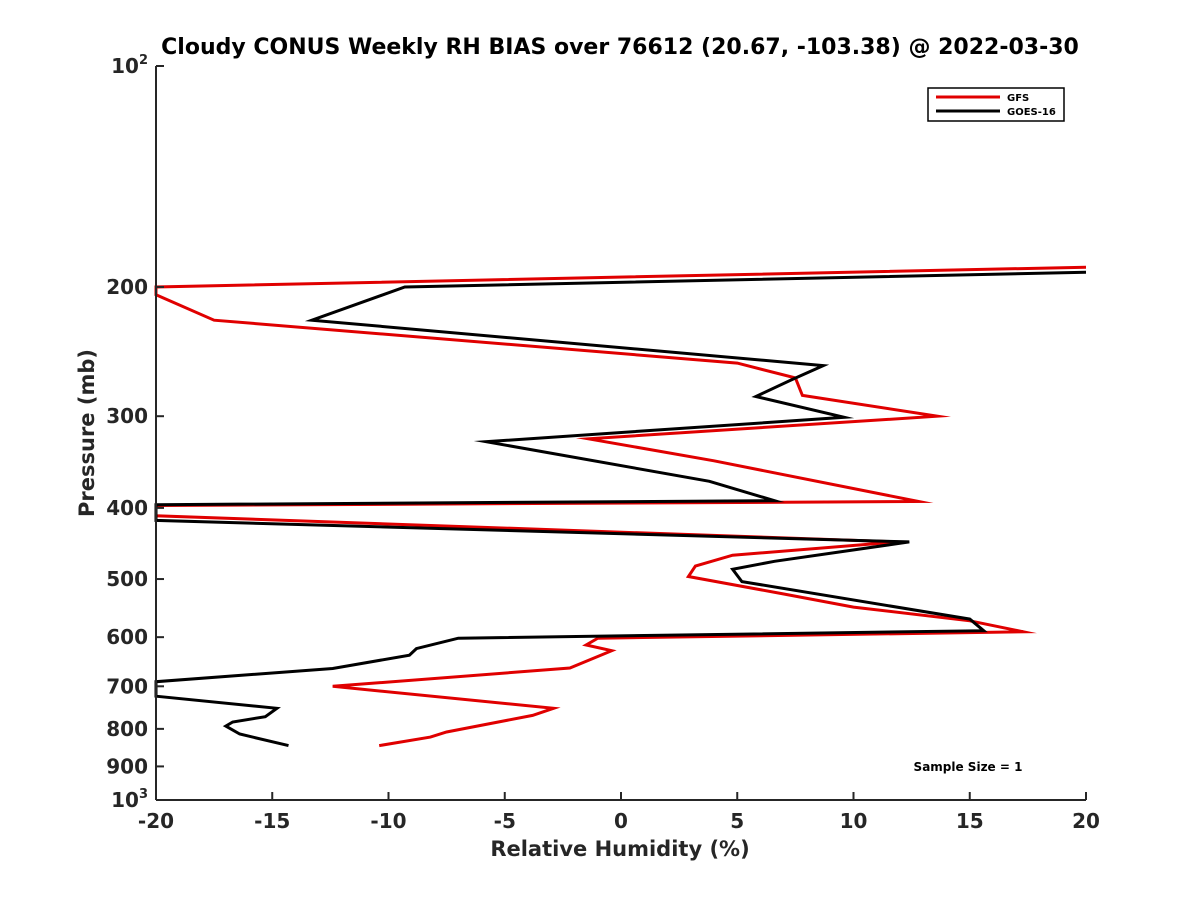 The height and width of the screenshot is (900, 1200). What do you see at coordinates (127, 508) in the screenshot?
I see `y-tick-label: 400` at bounding box center [127, 508].